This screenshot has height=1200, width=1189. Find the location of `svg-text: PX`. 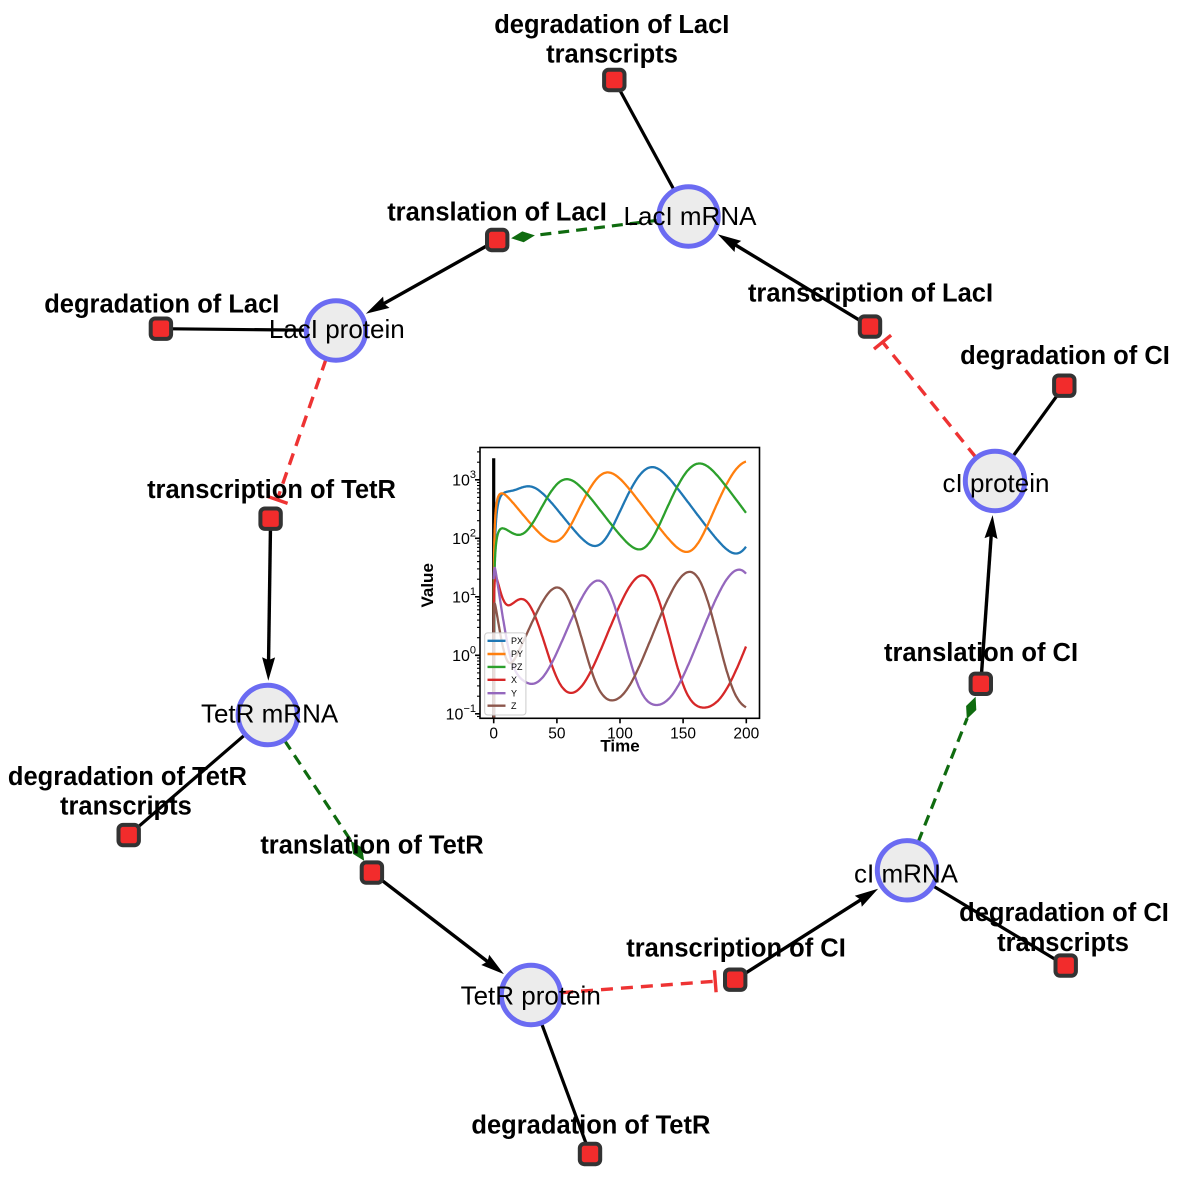

svg-text: PX is located at coordinates (517, 641).